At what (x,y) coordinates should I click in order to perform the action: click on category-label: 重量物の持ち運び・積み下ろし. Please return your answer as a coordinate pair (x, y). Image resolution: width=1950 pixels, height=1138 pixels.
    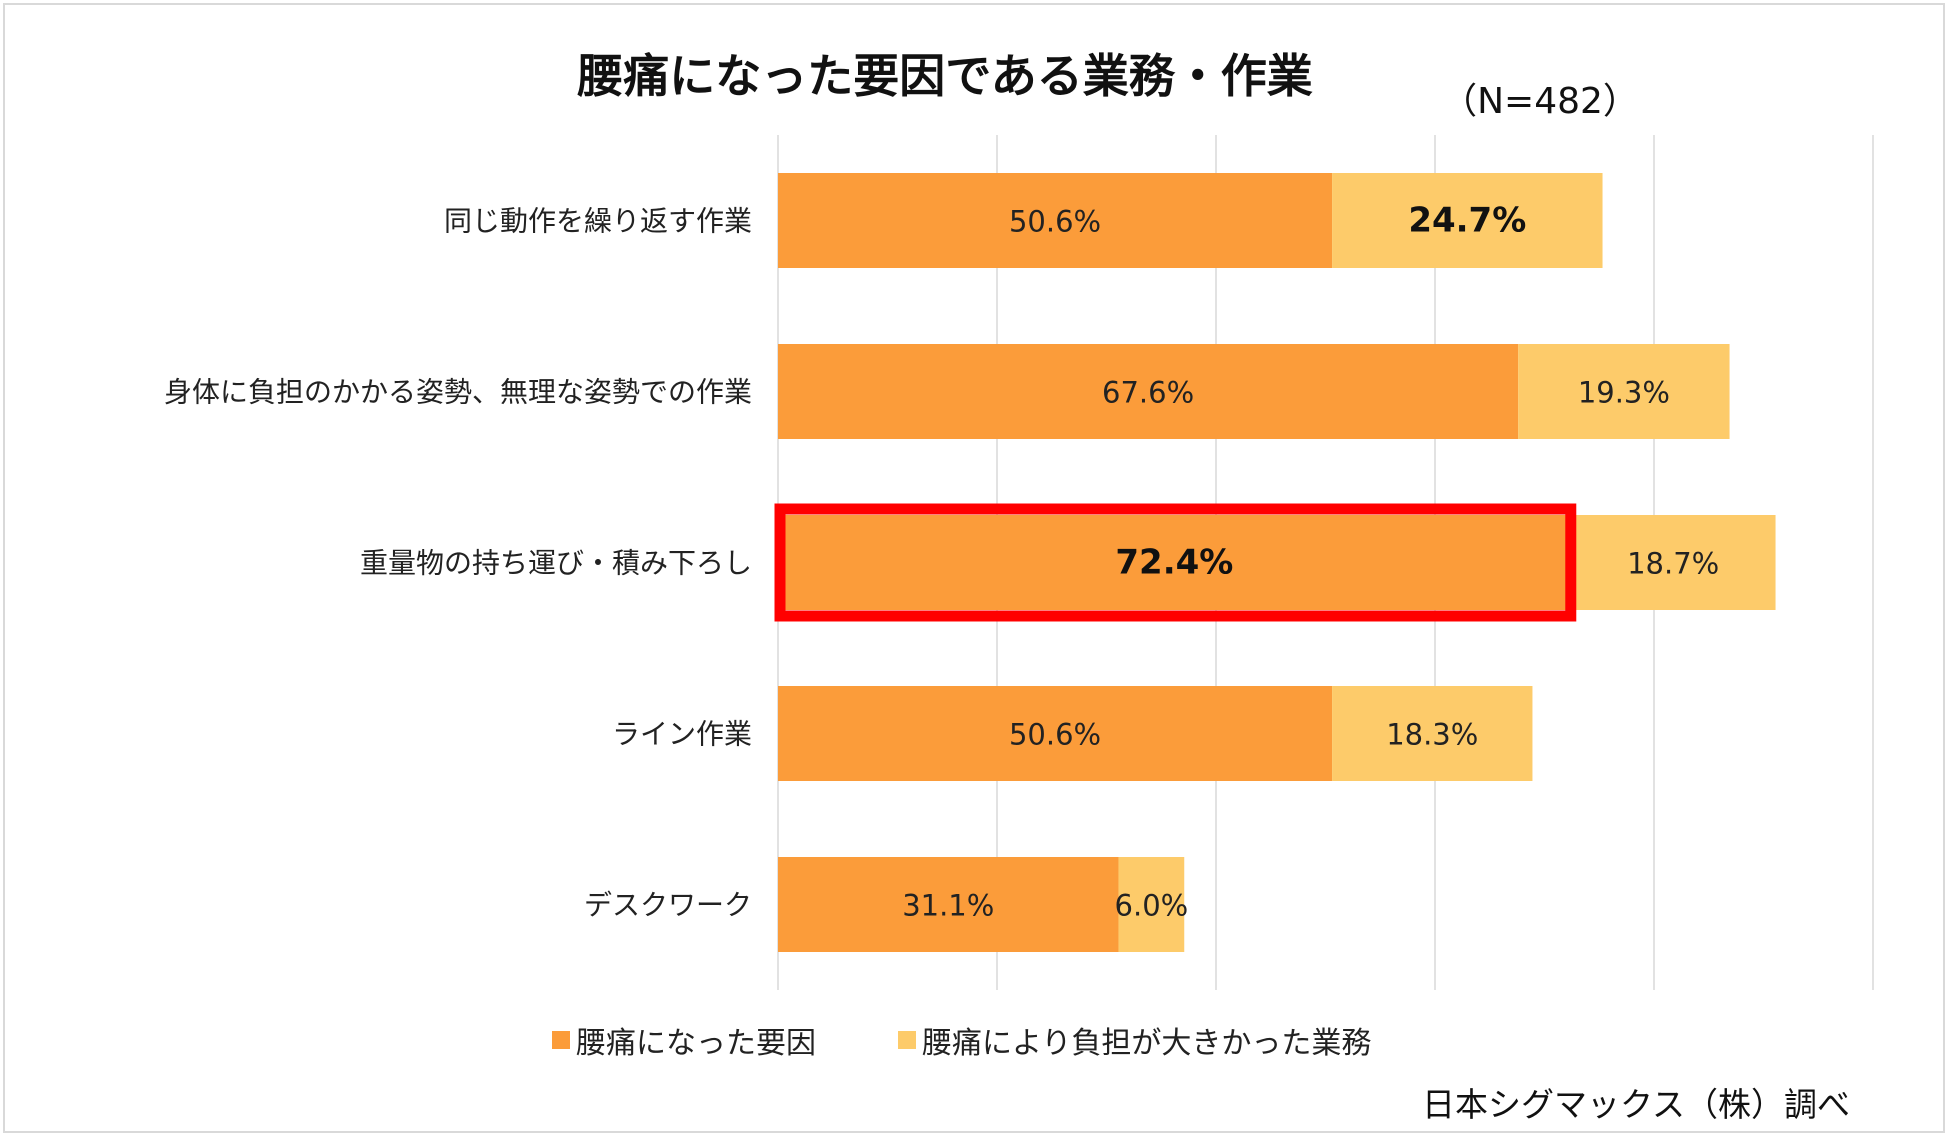
    Looking at the image, I should click on (556, 563).